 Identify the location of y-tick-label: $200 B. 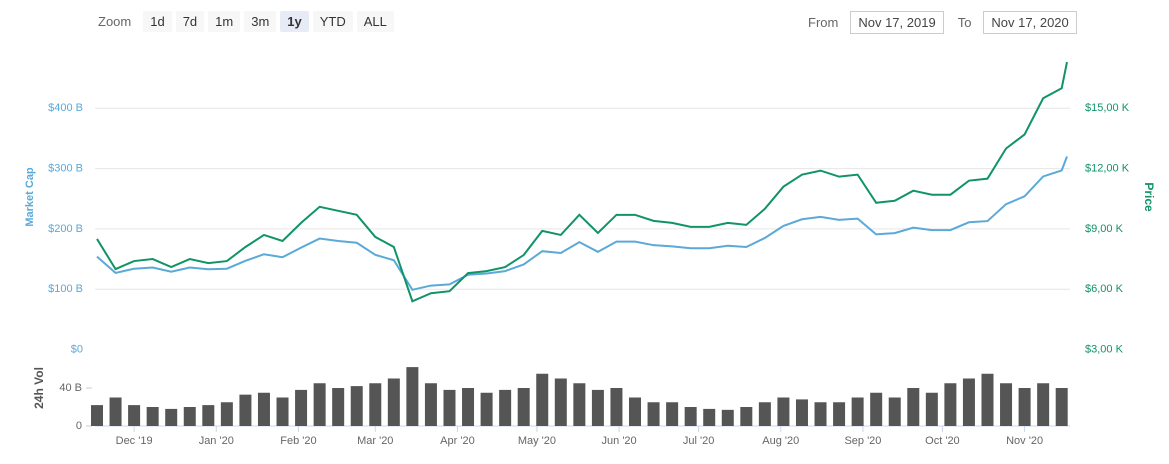
(65, 229).